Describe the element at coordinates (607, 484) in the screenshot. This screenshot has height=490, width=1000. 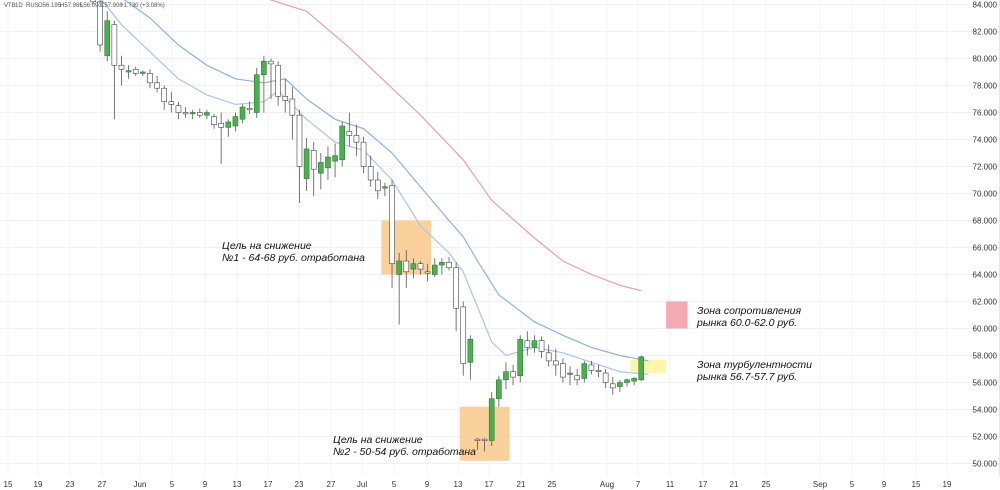
I see `date-tick-label: Aug` at that location.